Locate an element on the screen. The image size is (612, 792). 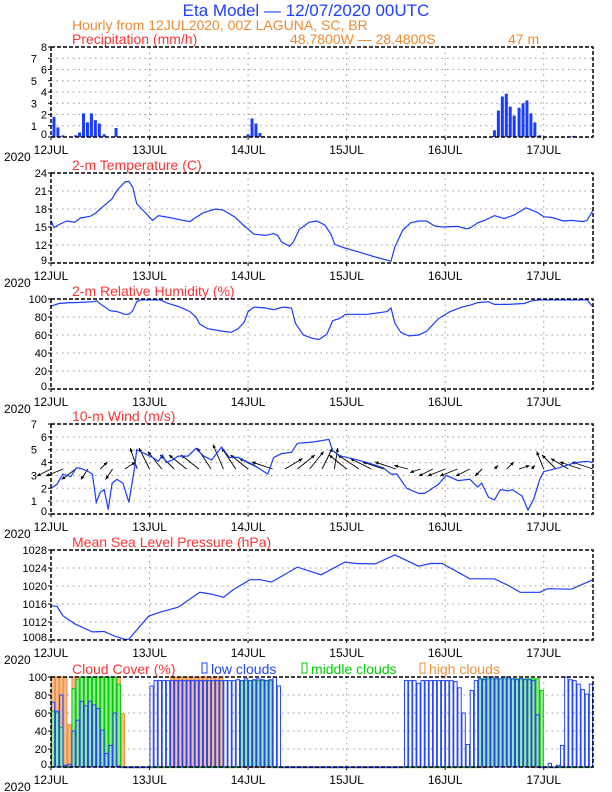
panel-title: 2-m Temperature (C) is located at coordinates (137, 165).